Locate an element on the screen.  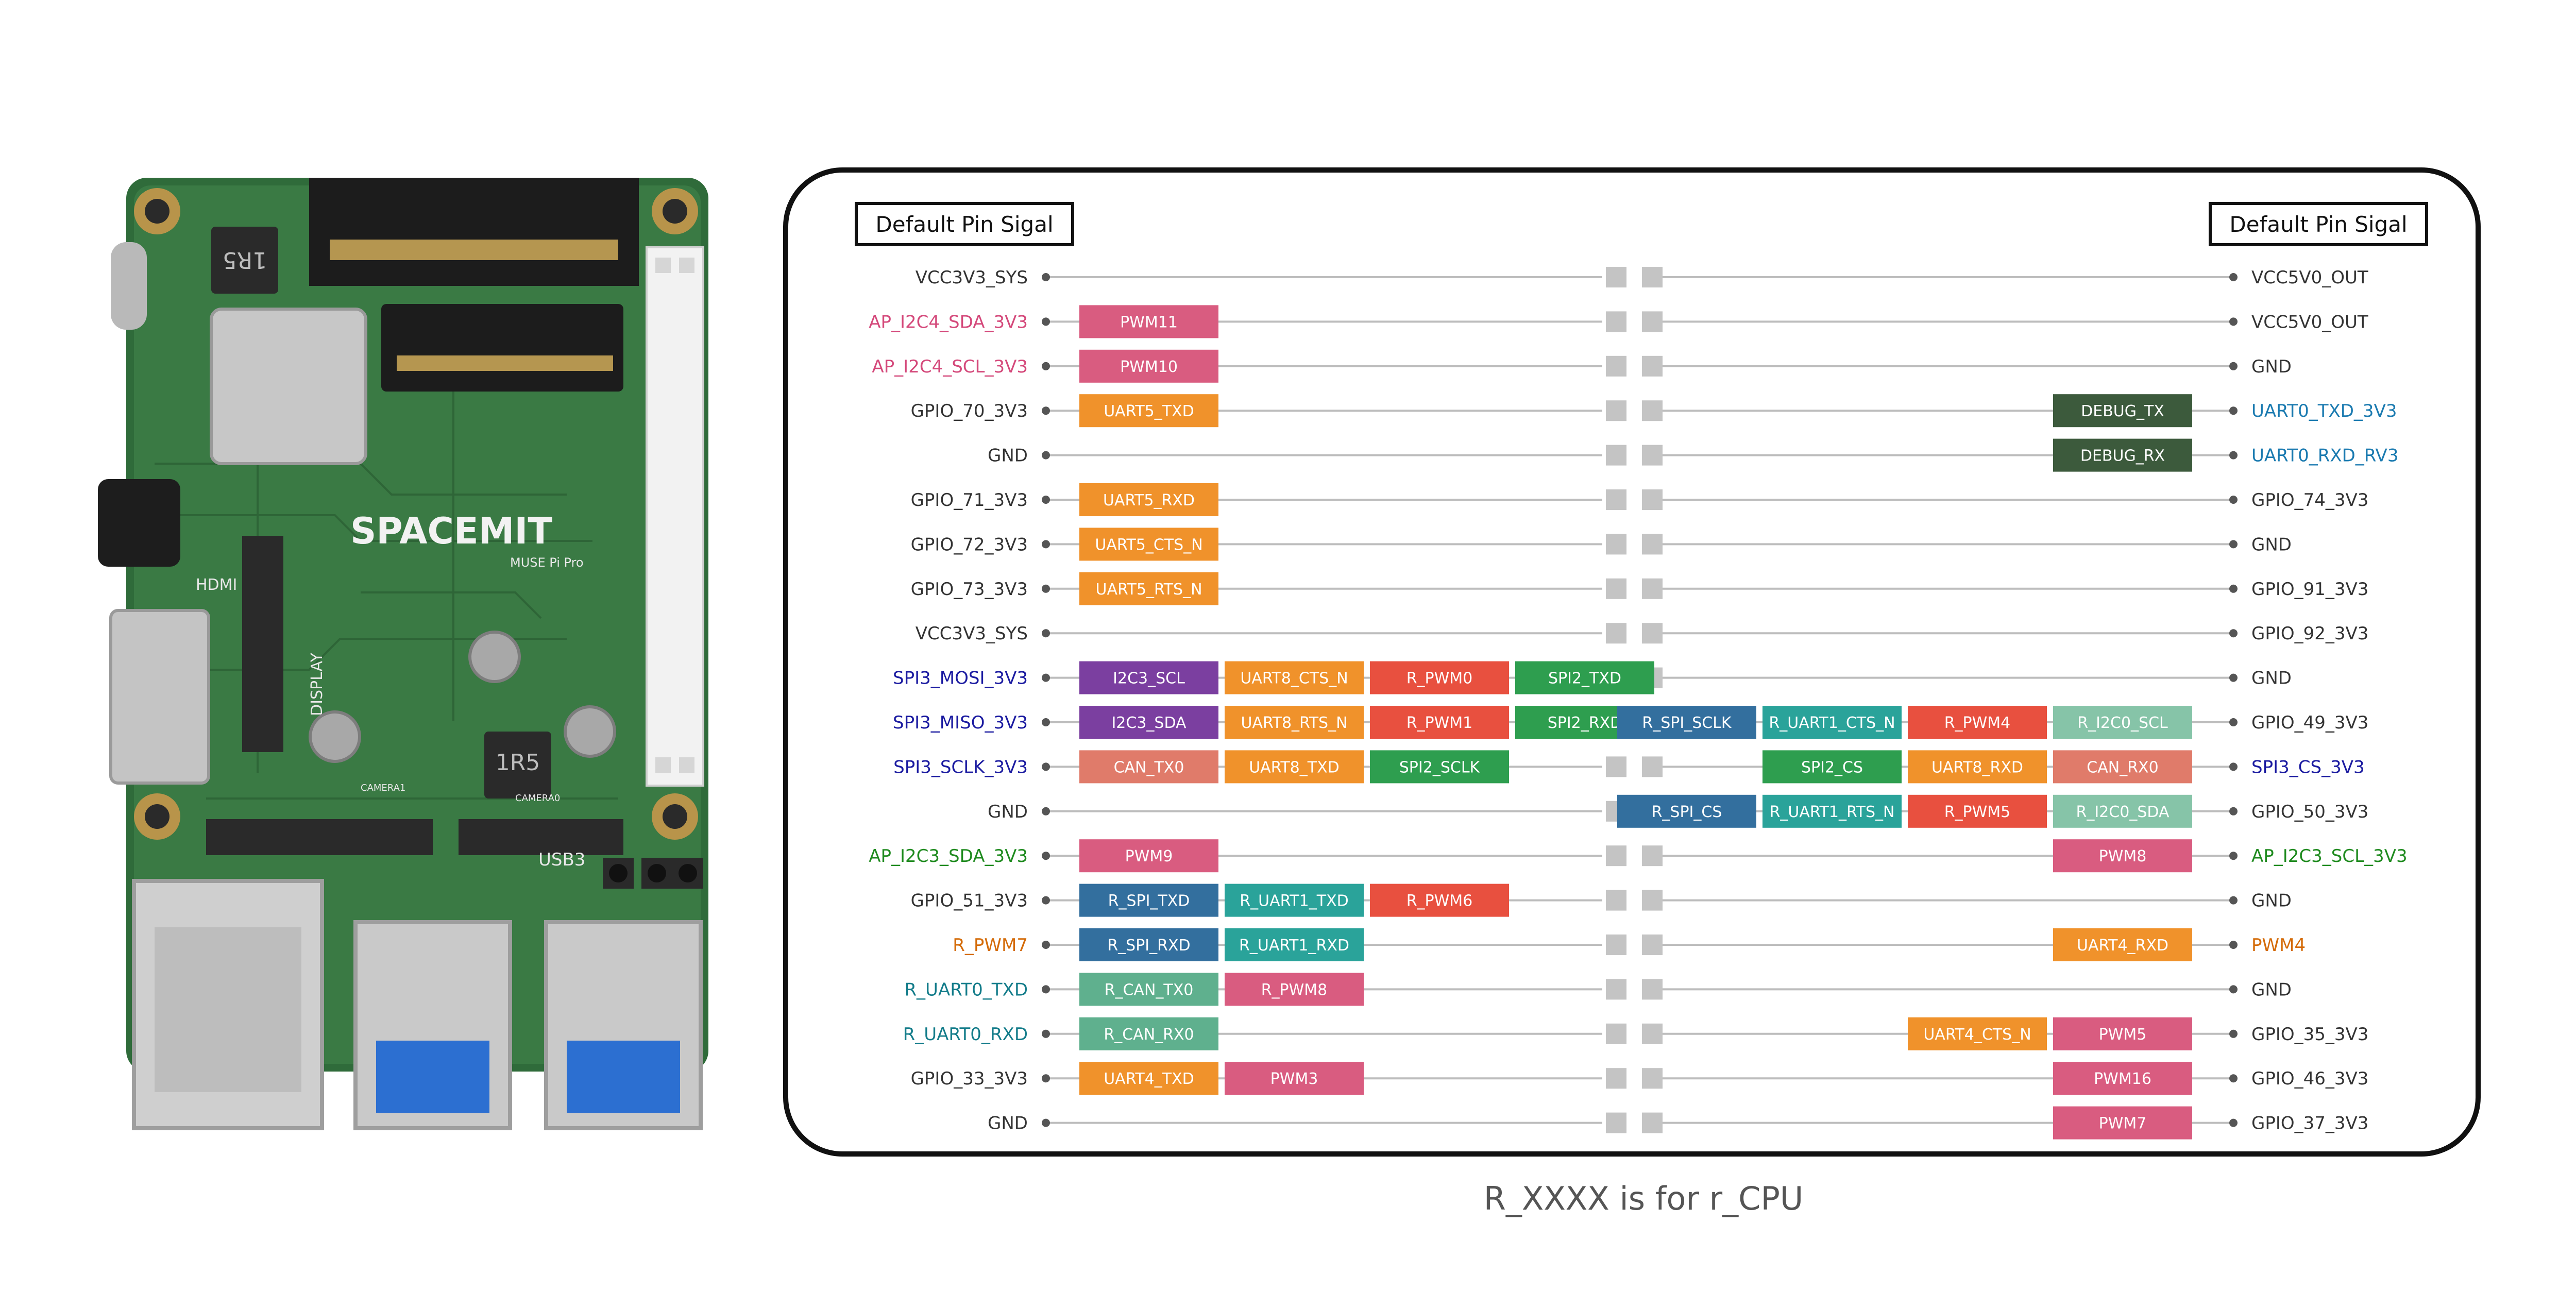
left-pin-name: AP_I2C4_SCL_3V3 is located at coordinates (950, 366).